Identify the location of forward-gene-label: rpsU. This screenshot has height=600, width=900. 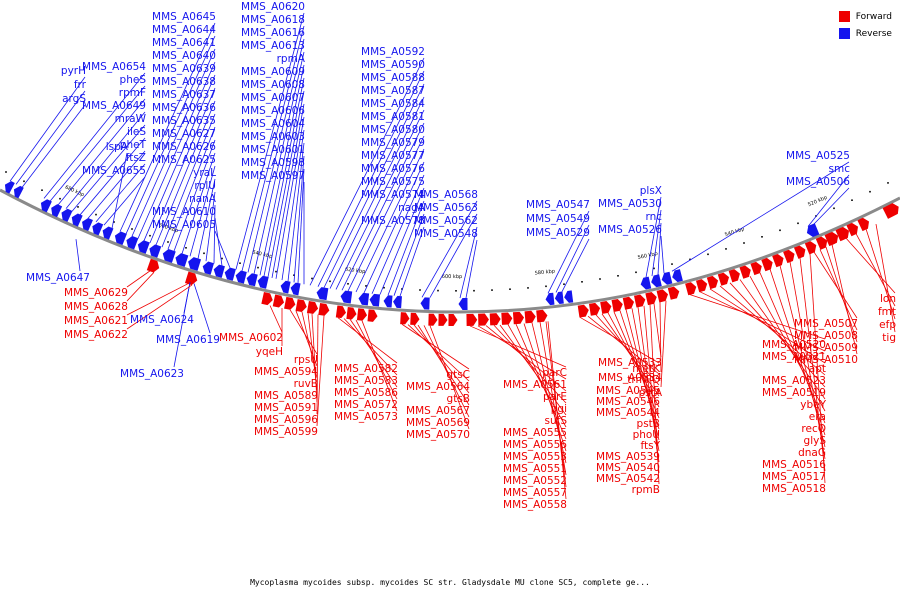
(306, 360).